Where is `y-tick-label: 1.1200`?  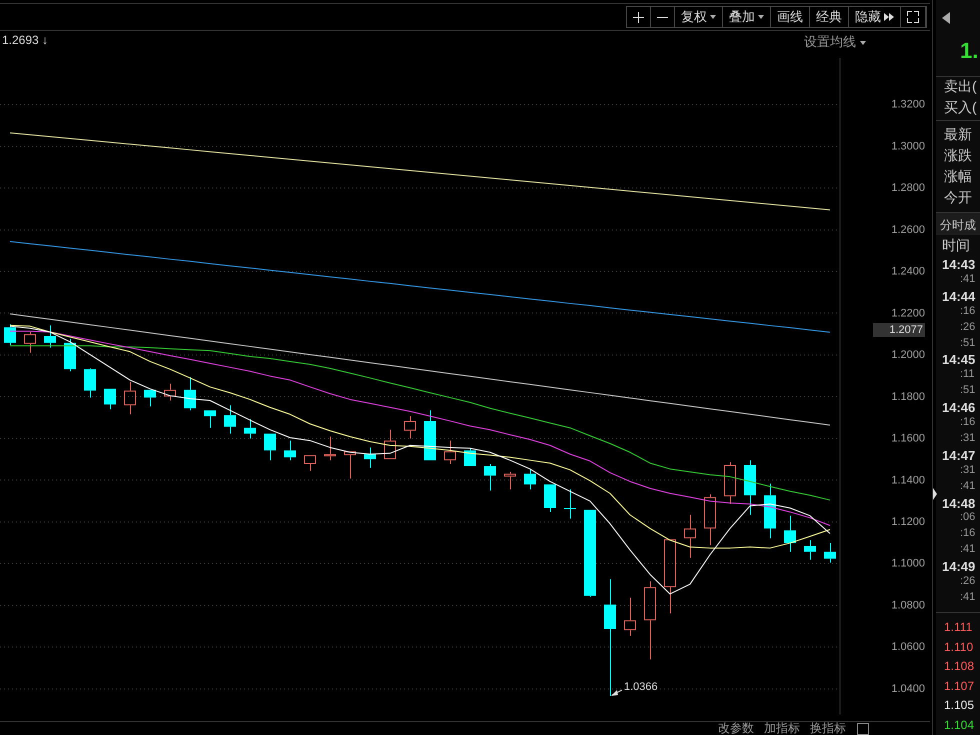 y-tick-label: 1.1200 is located at coordinates (908, 522).